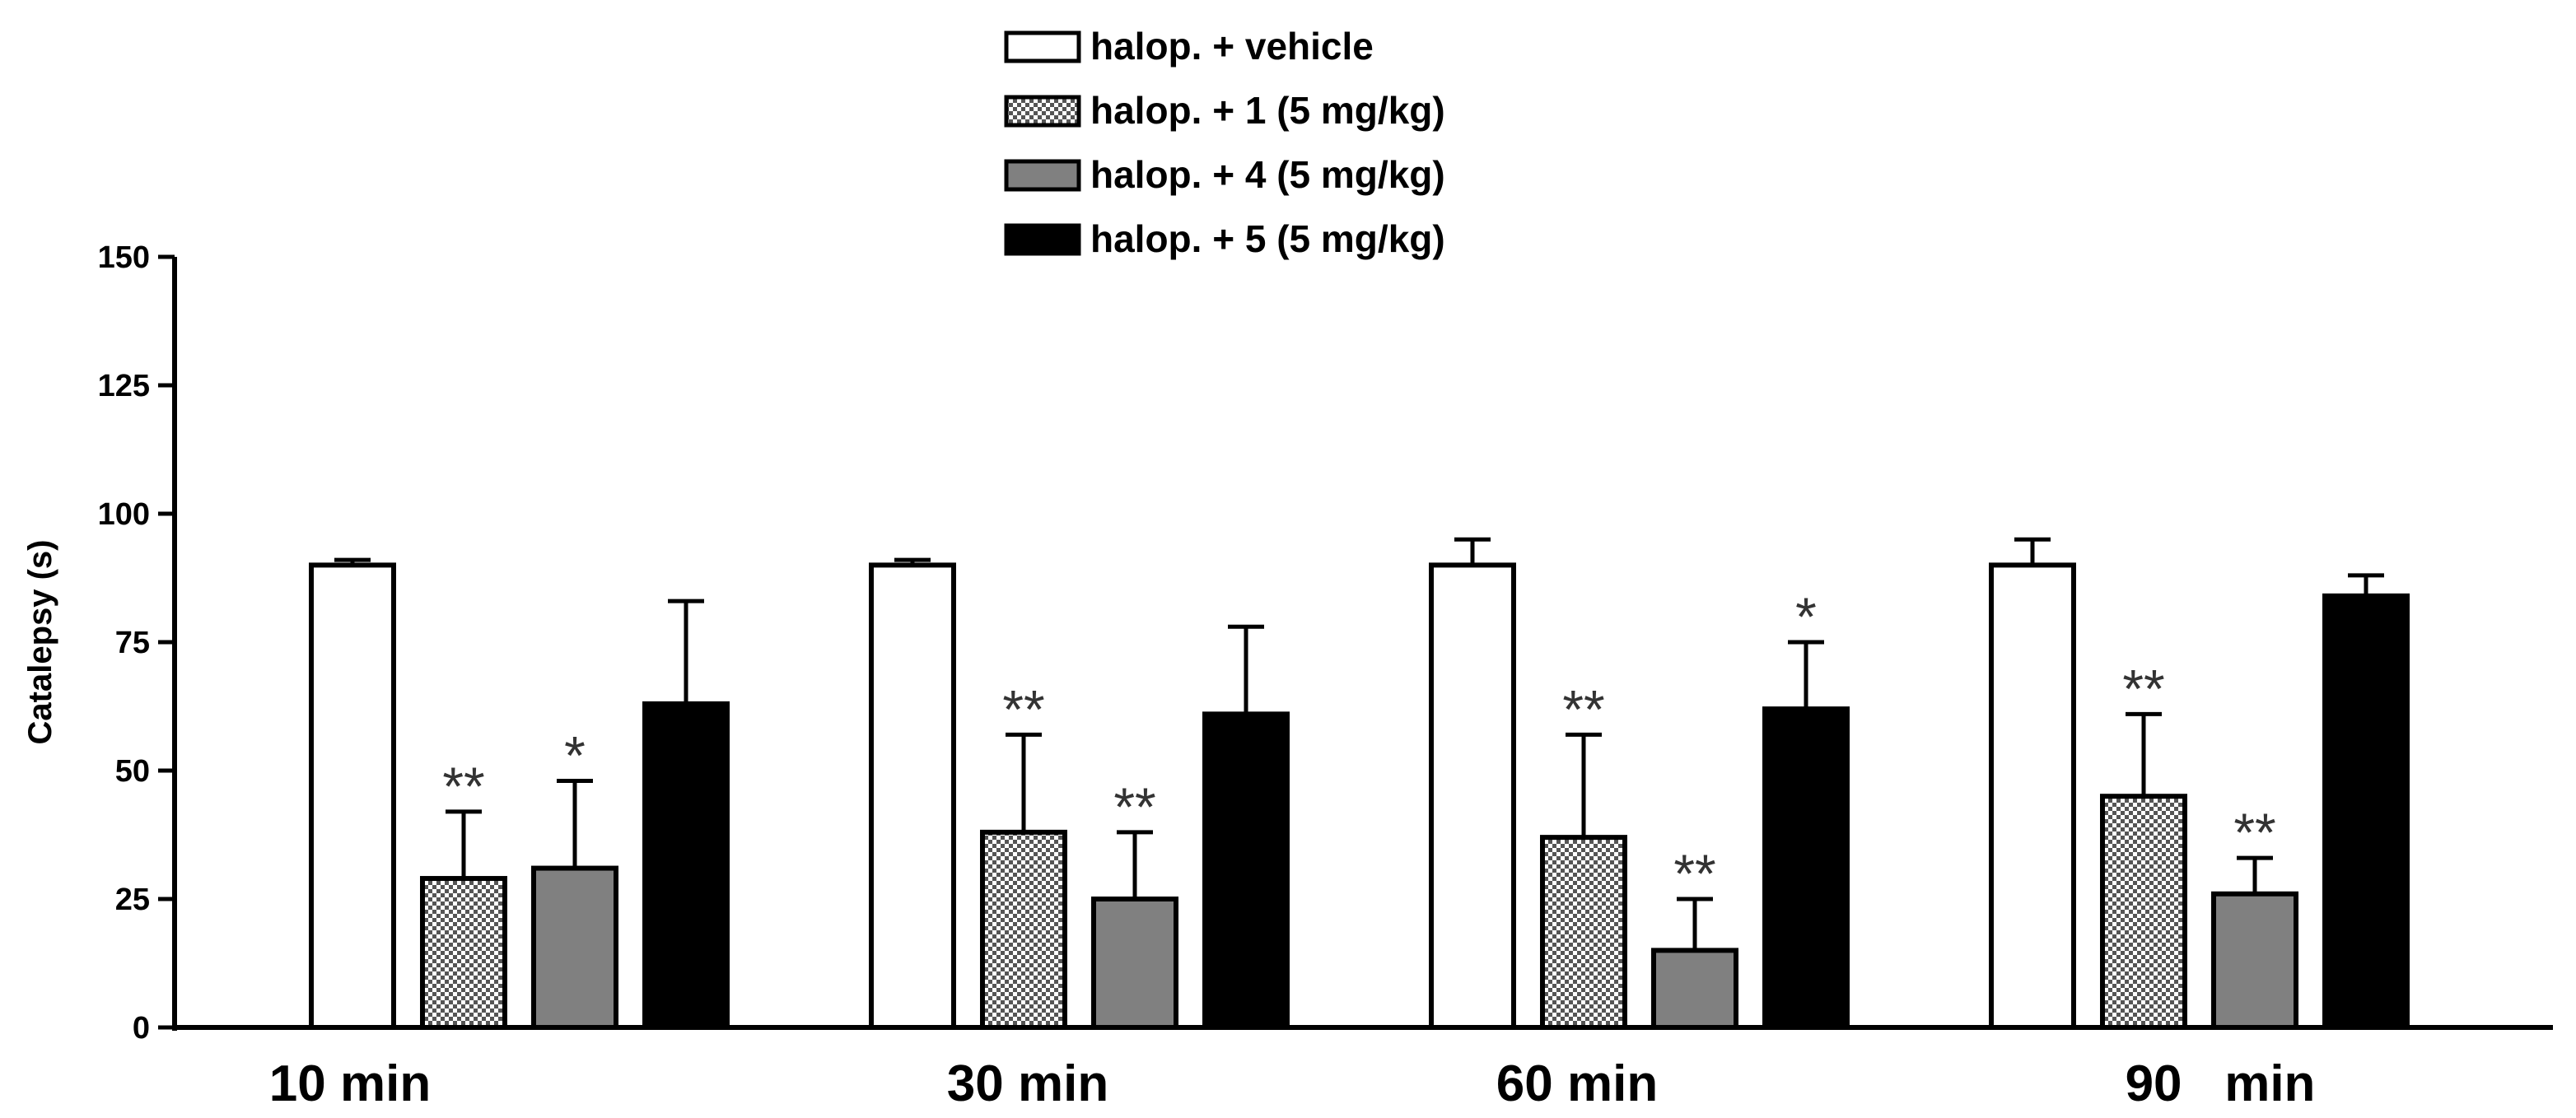  I want to click on x-axis: 10 min 30 min 60 min 90 min, so click(1362, 1068).